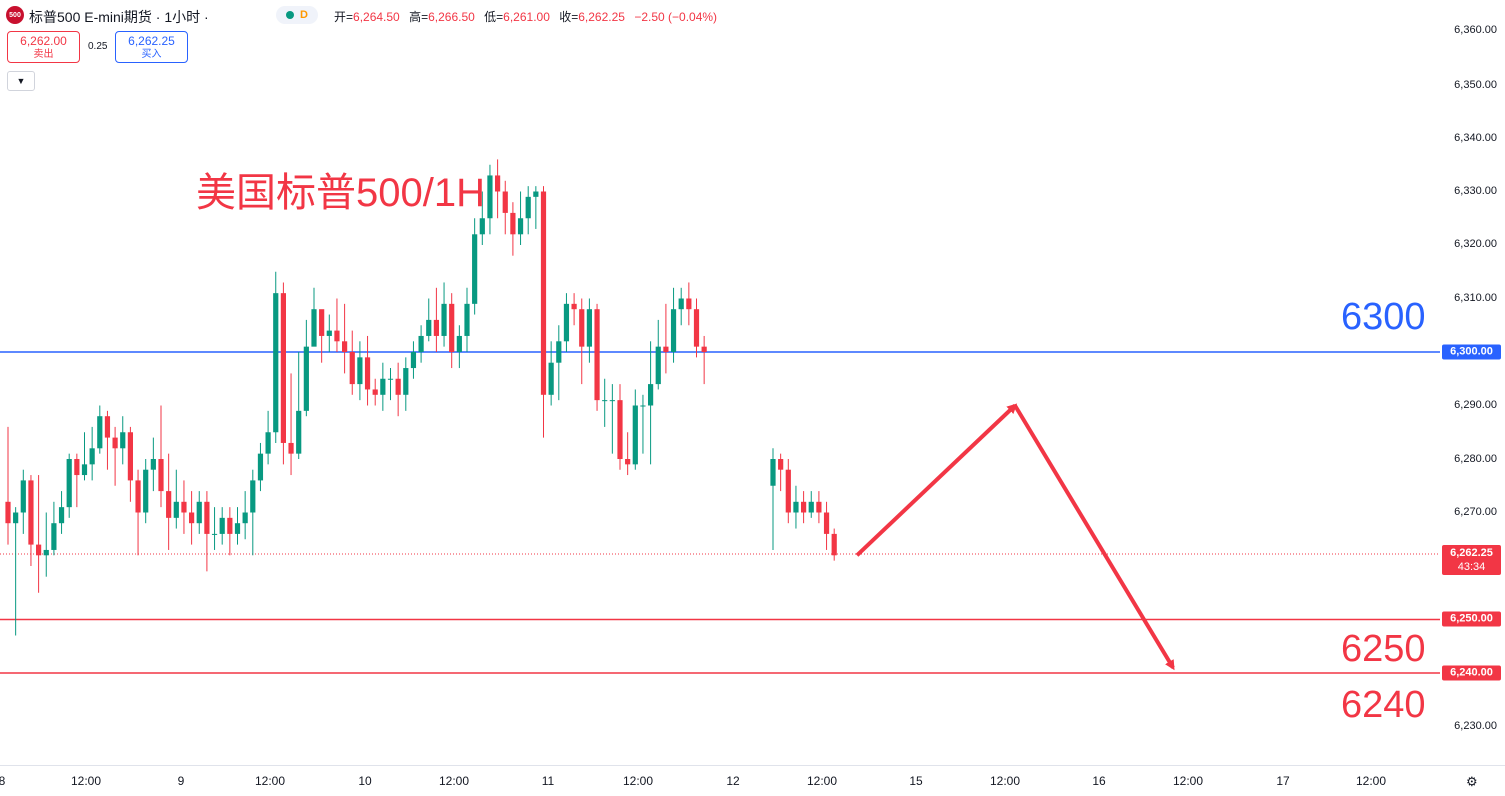  Describe the element at coordinates (1383, 705) in the screenshot. I see `level-label-6240: 6240` at that location.